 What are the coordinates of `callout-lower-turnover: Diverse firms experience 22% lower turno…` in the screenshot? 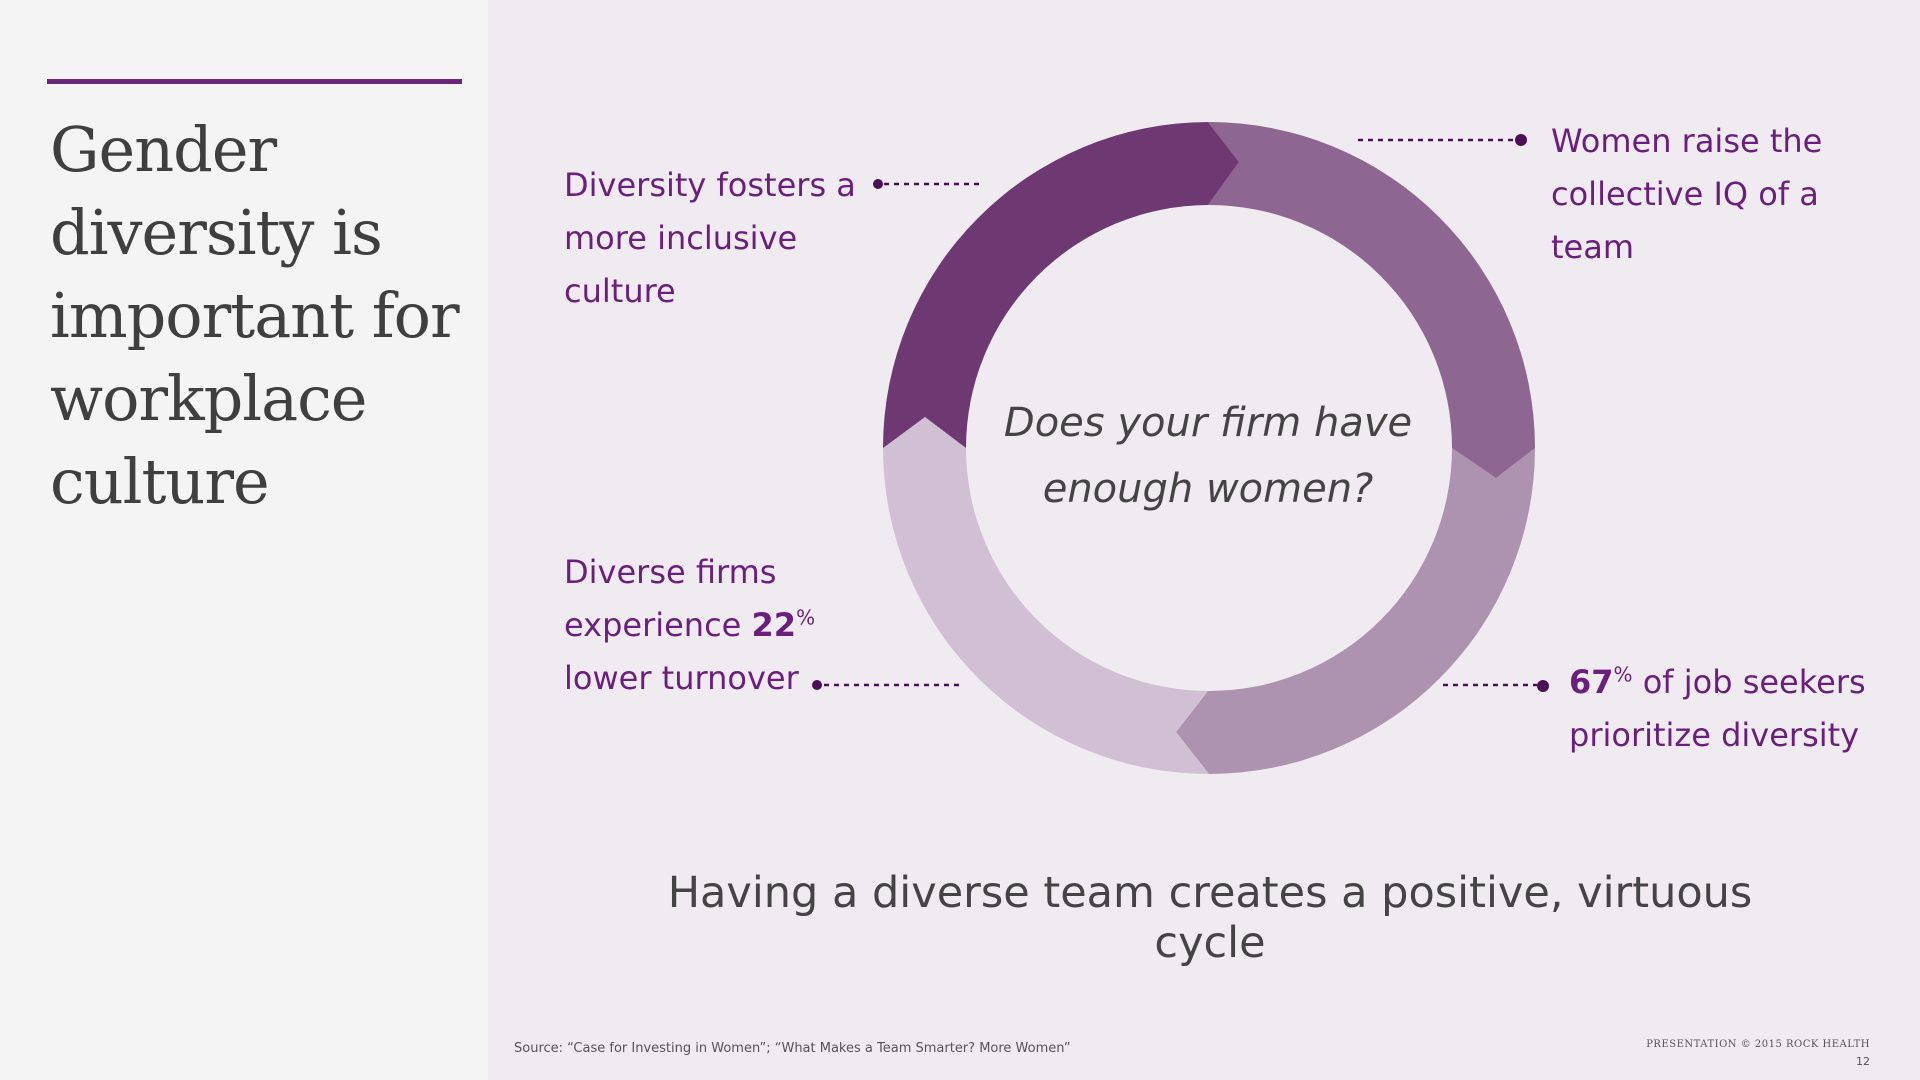 It's located at (714, 625).